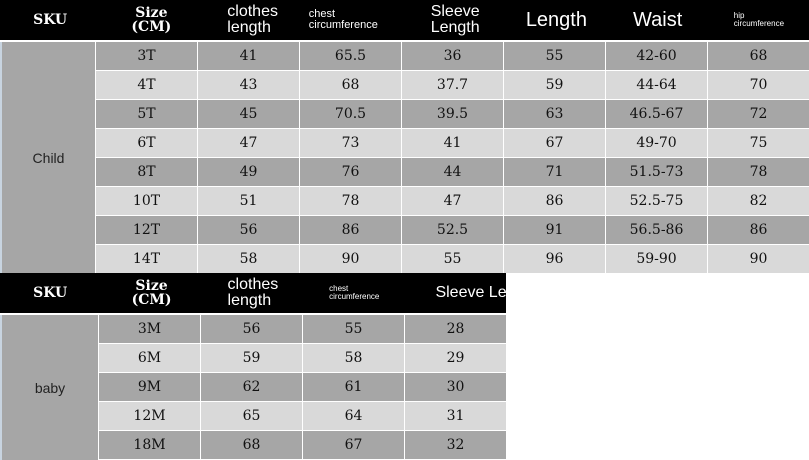  I want to click on table-cell: 52.5, so click(452, 230).